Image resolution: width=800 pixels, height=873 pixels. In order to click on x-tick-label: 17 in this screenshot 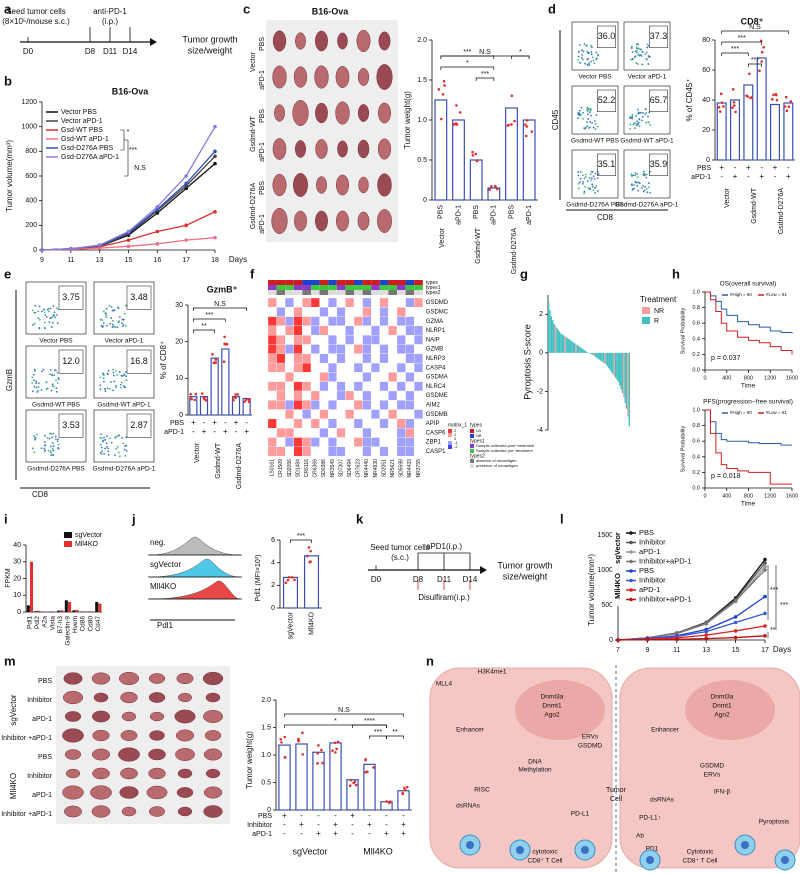, I will do `click(765, 650)`.